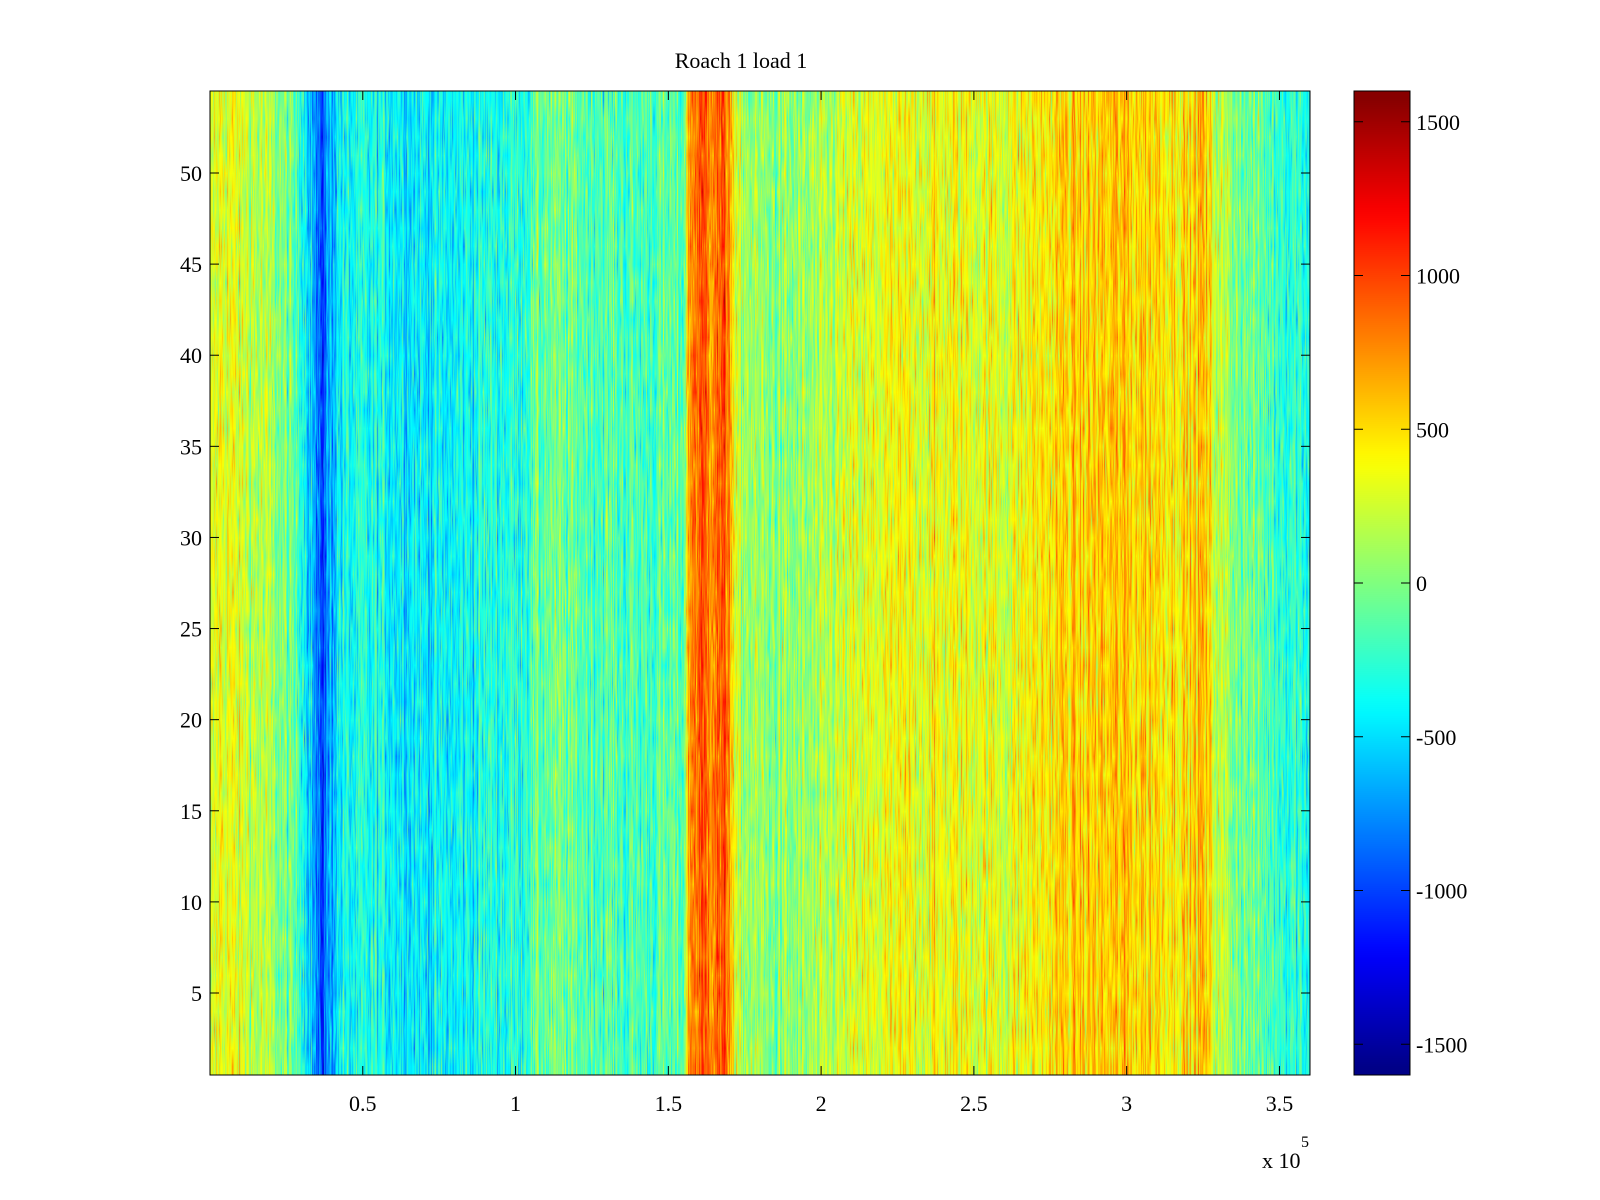 Image resolution: width=1600 pixels, height=1200 pixels. Describe the element at coordinates (1305, 1142) in the screenshot. I see `x-axis-exponent-power: 5` at that location.